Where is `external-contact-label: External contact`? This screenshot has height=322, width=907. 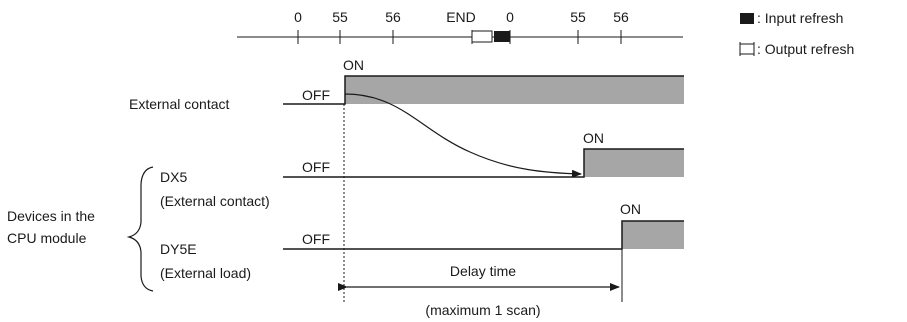
external-contact-label: External contact is located at coordinates (179, 104).